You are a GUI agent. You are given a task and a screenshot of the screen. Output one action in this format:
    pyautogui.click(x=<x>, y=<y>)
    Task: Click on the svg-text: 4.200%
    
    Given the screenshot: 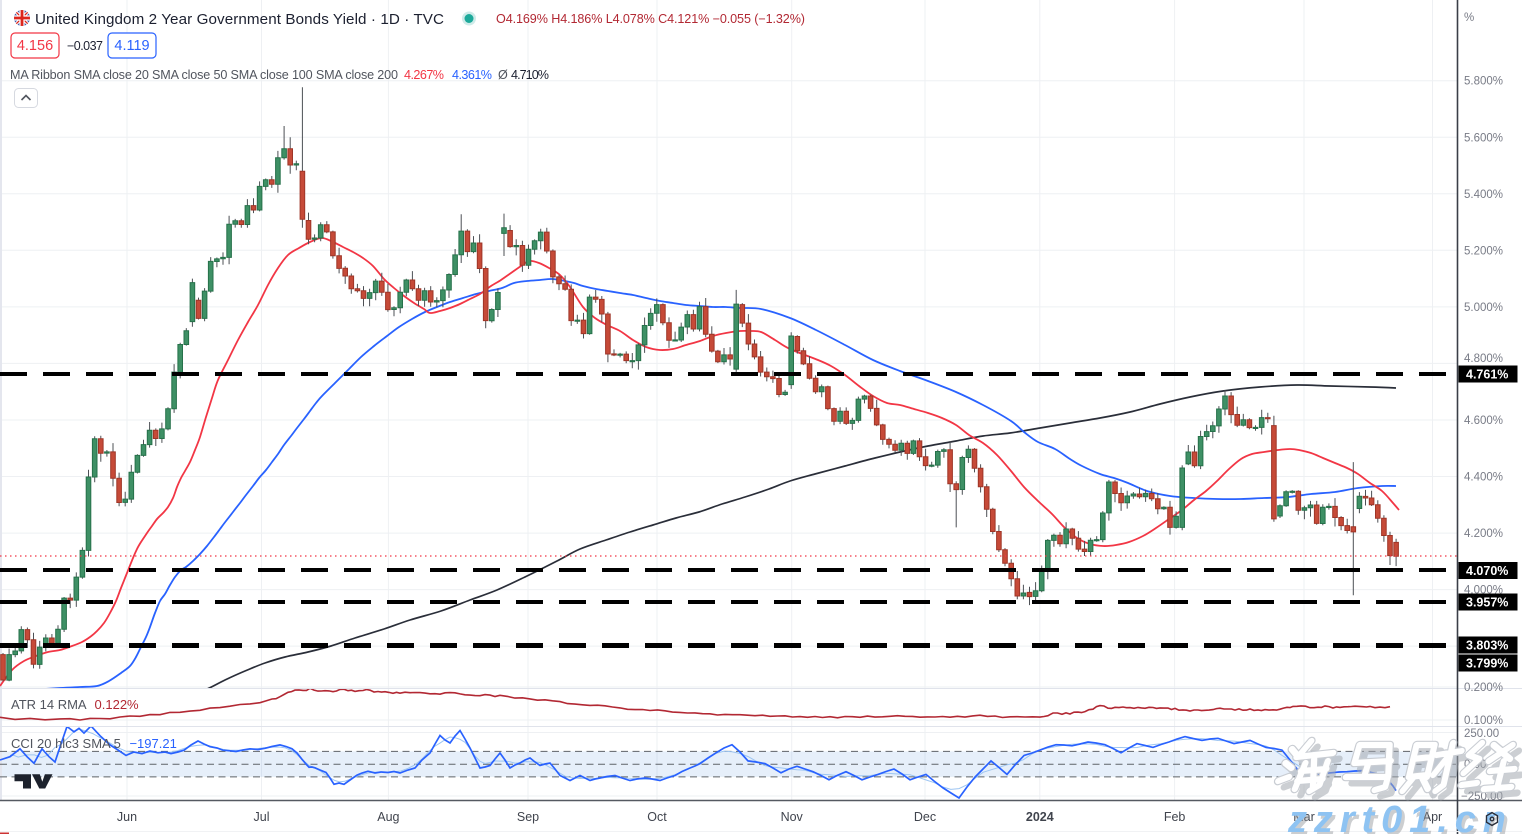 What is the action you would take?
    pyautogui.click(x=1483, y=534)
    